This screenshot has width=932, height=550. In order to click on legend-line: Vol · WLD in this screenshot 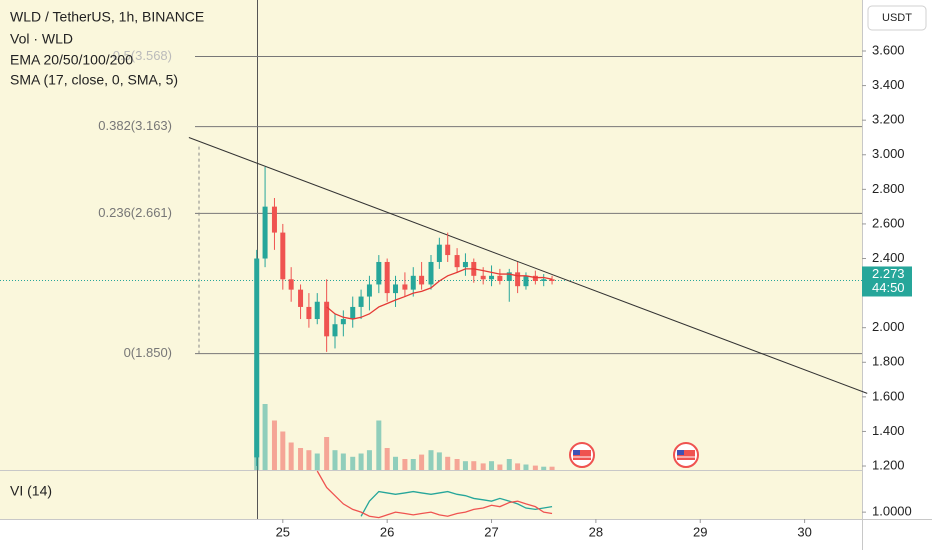, I will do `click(41, 39)`.